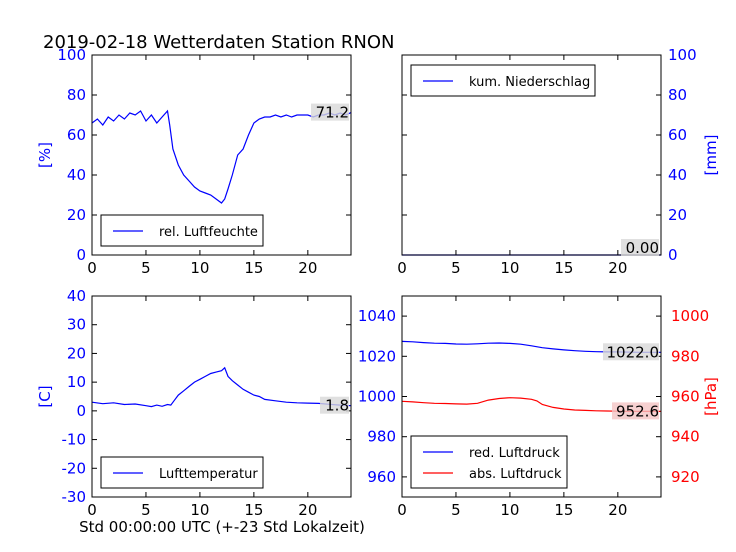 The image size is (736, 552). I want to click on pressure-y2tick-label: 920, so click(685, 477).